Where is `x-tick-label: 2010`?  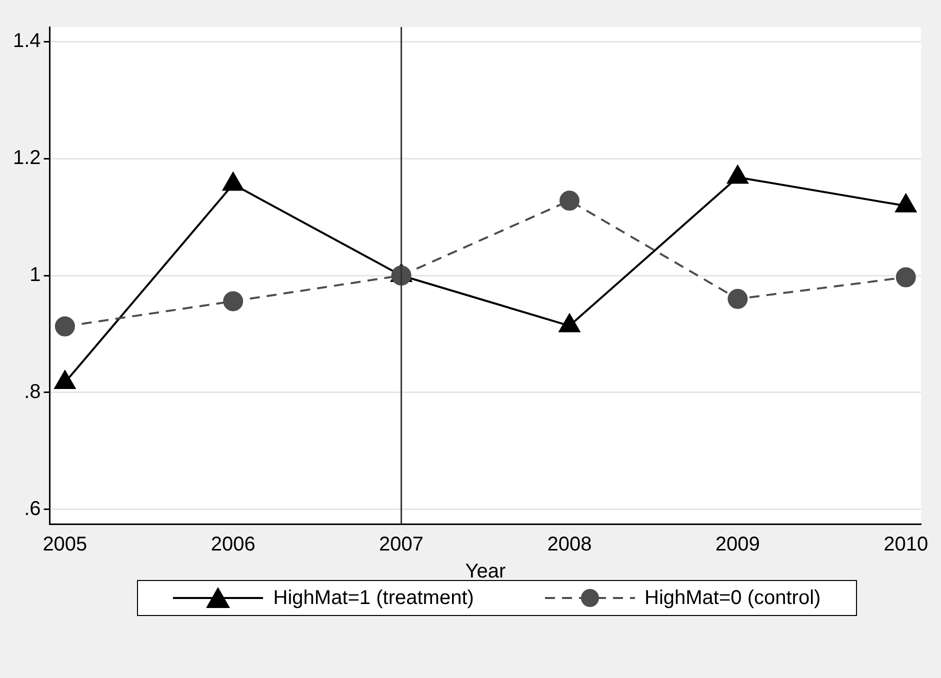
x-tick-label: 2010 is located at coordinates (906, 545).